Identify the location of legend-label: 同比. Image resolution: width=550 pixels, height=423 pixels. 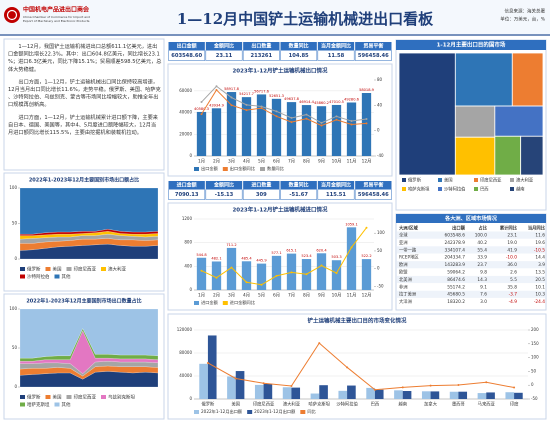
(311, 411).